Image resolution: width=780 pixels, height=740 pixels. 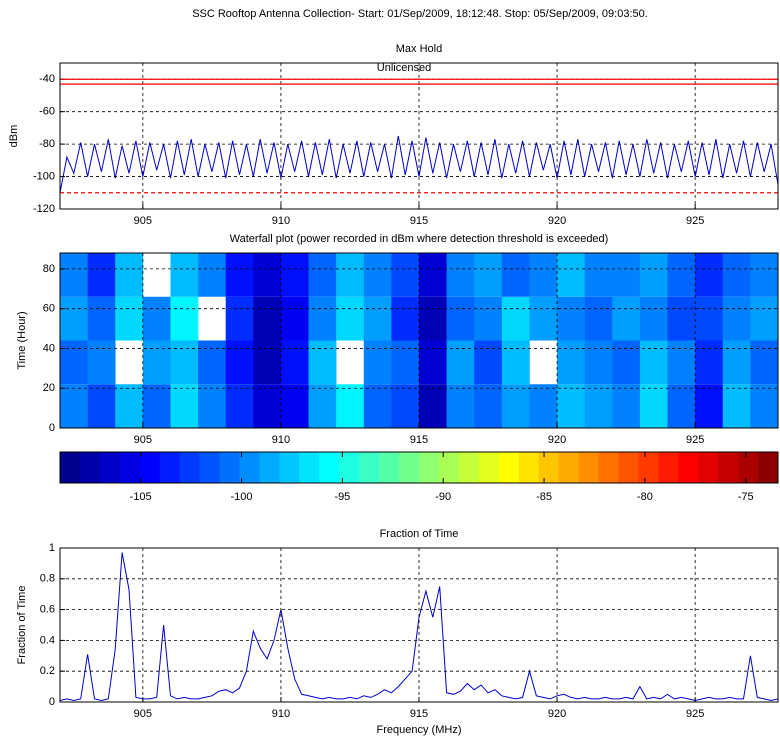 What do you see at coordinates (49, 269) in the screenshot?
I see `y-tick-label: 80` at bounding box center [49, 269].